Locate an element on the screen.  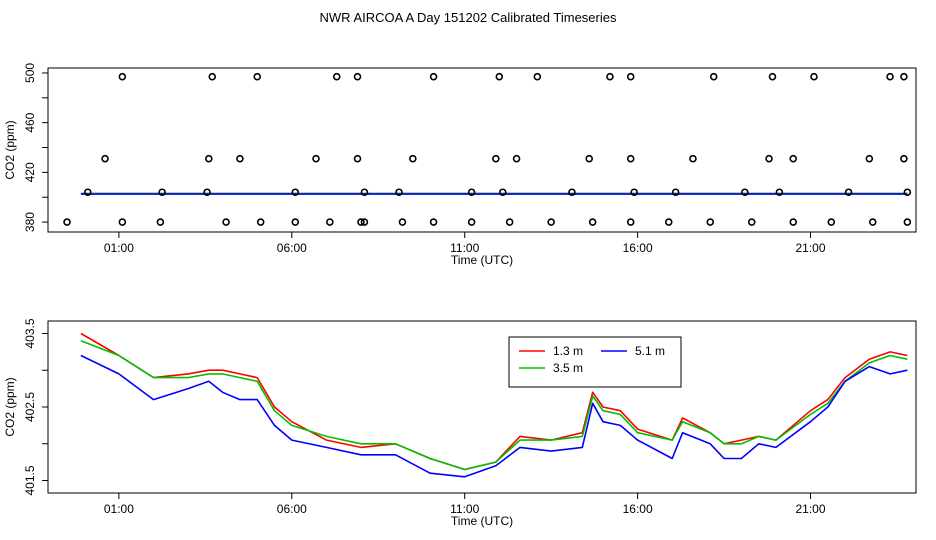
y-tick-label: 380 is located at coordinates (30, 222).